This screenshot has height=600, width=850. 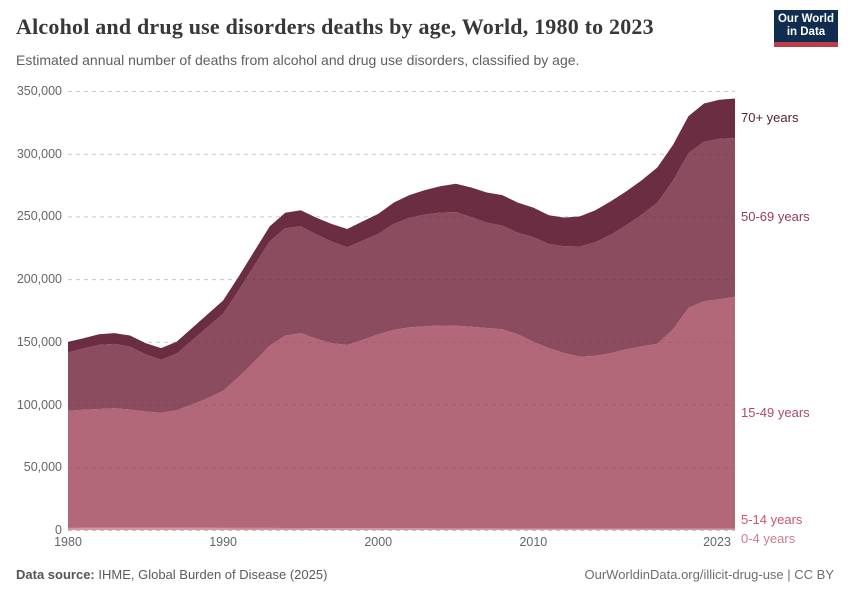 What do you see at coordinates (775, 412) in the screenshot?
I see `legend-label-15-49-years: 15-49 years` at bounding box center [775, 412].